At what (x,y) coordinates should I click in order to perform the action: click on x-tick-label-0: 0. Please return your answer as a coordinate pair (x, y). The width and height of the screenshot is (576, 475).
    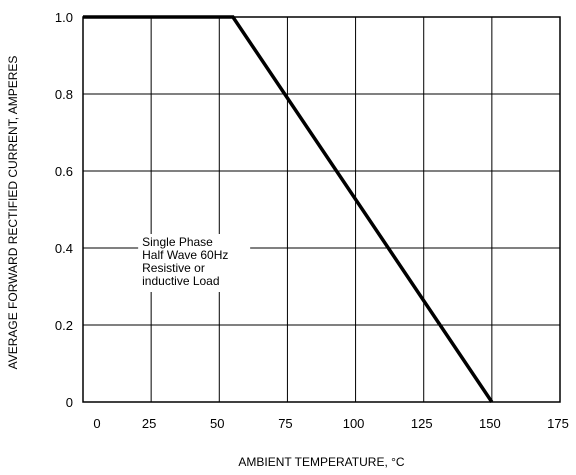
    Looking at the image, I should click on (96, 423).